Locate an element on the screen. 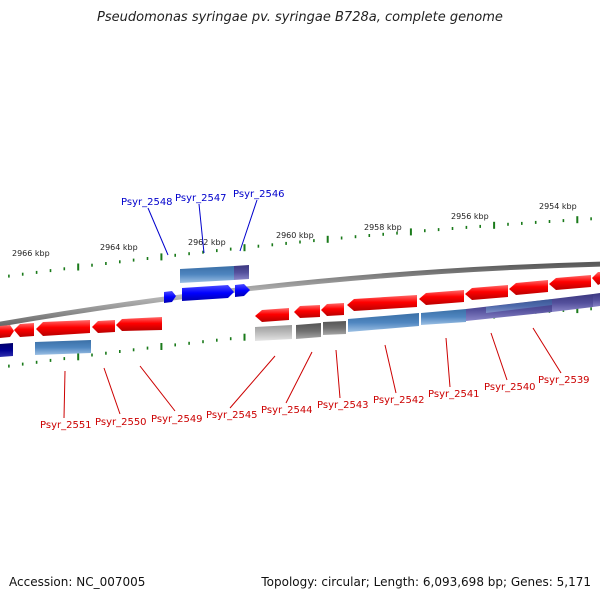 The height and width of the screenshot is (600, 600). forward-gene-track is located at coordinates (207, 293).